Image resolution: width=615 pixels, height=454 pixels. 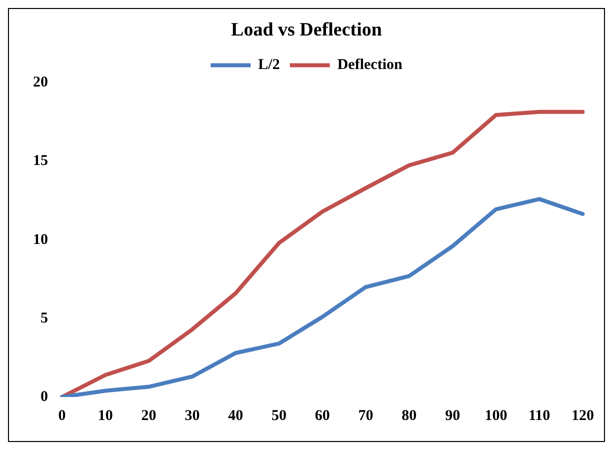 I want to click on x-tick-label: 10, so click(x=105, y=416).